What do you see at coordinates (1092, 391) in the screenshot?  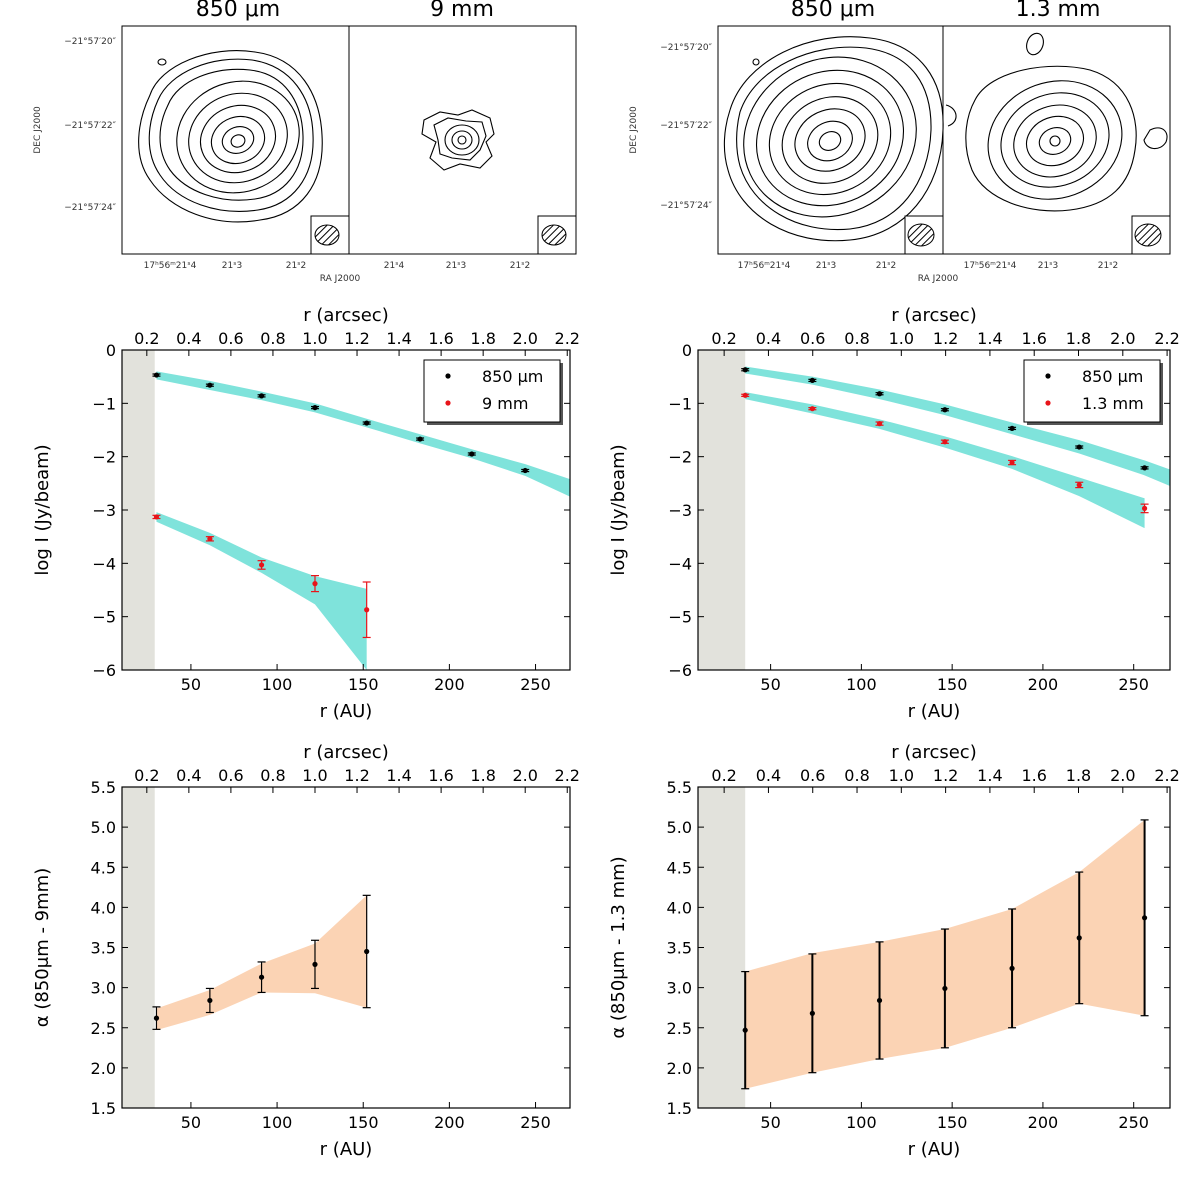 I see `legend-box` at bounding box center [1092, 391].